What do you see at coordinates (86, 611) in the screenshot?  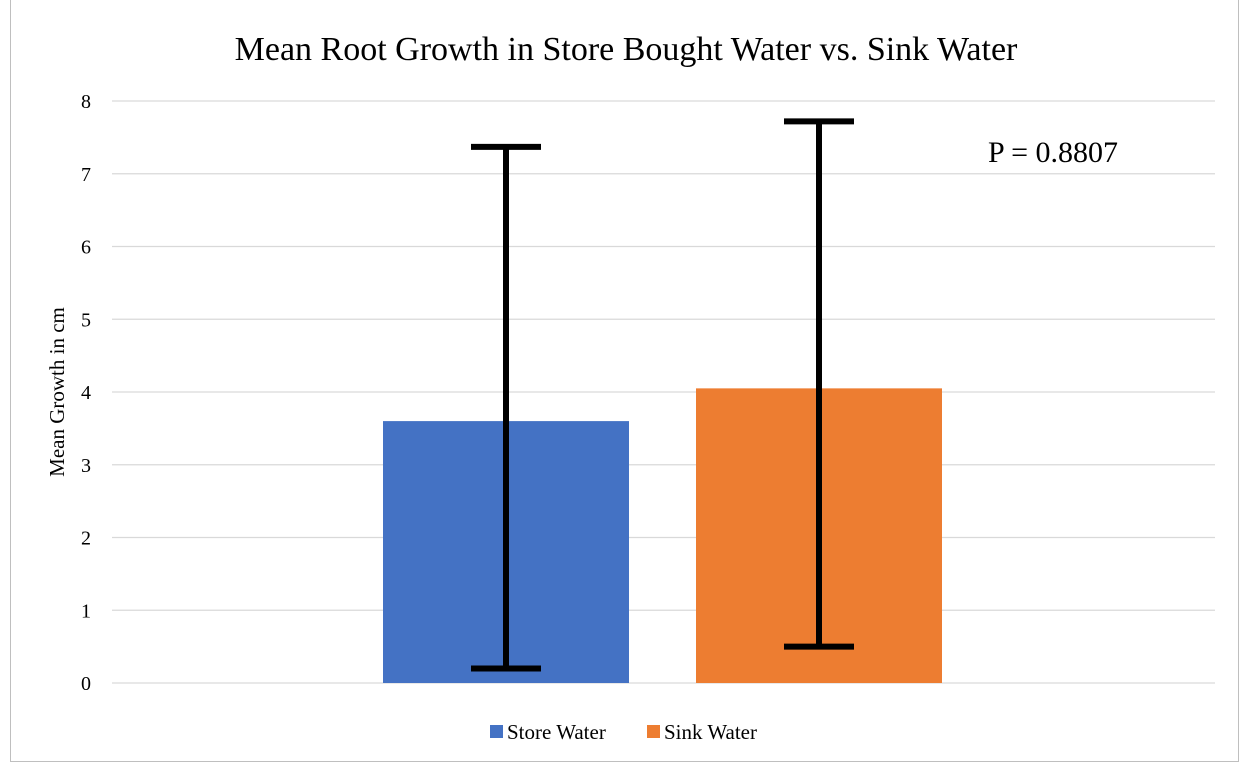 I see `y-tick-label: 1` at bounding box center [86, 611].